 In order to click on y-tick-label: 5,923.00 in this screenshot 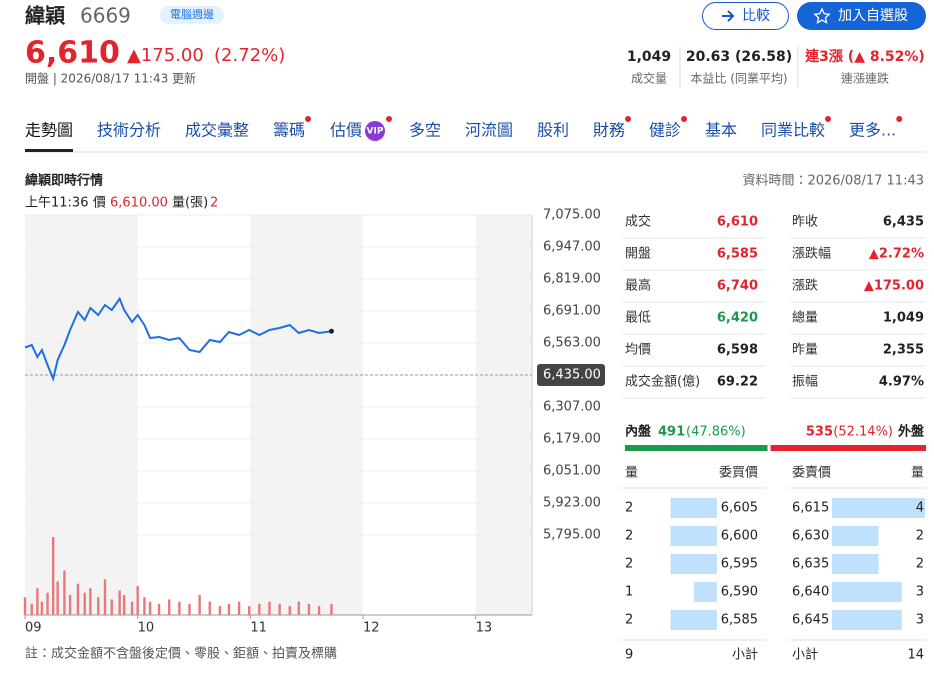, I will do `click(572, 503)`.